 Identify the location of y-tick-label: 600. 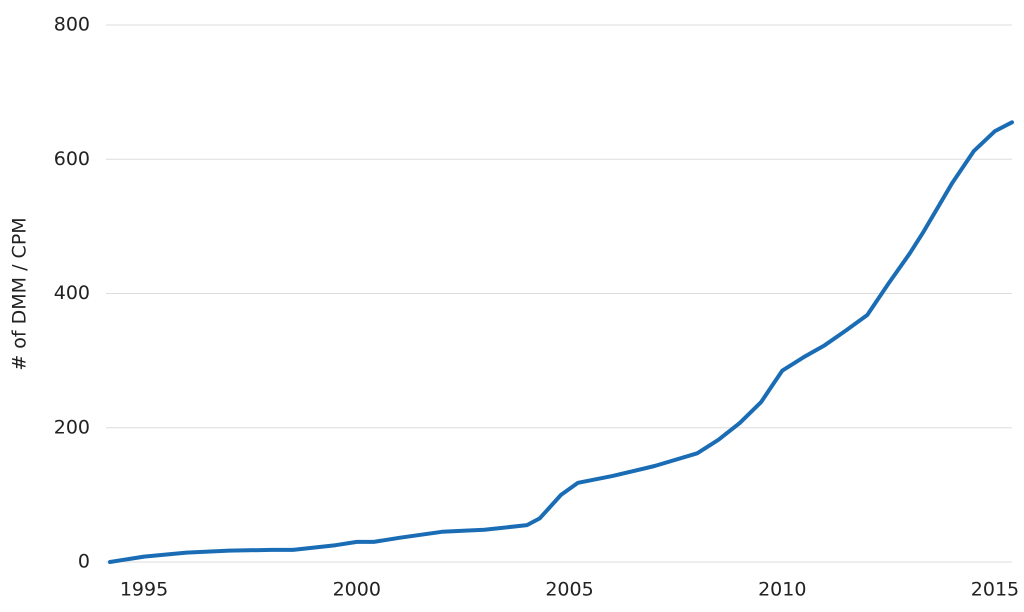
(72, 159).